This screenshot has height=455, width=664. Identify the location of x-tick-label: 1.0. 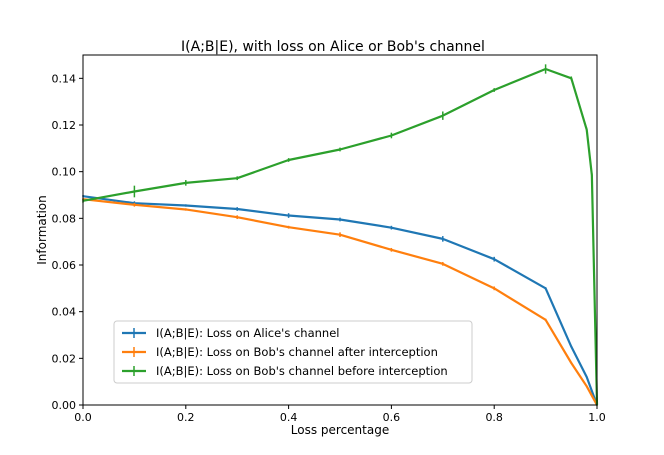
(597, 417).